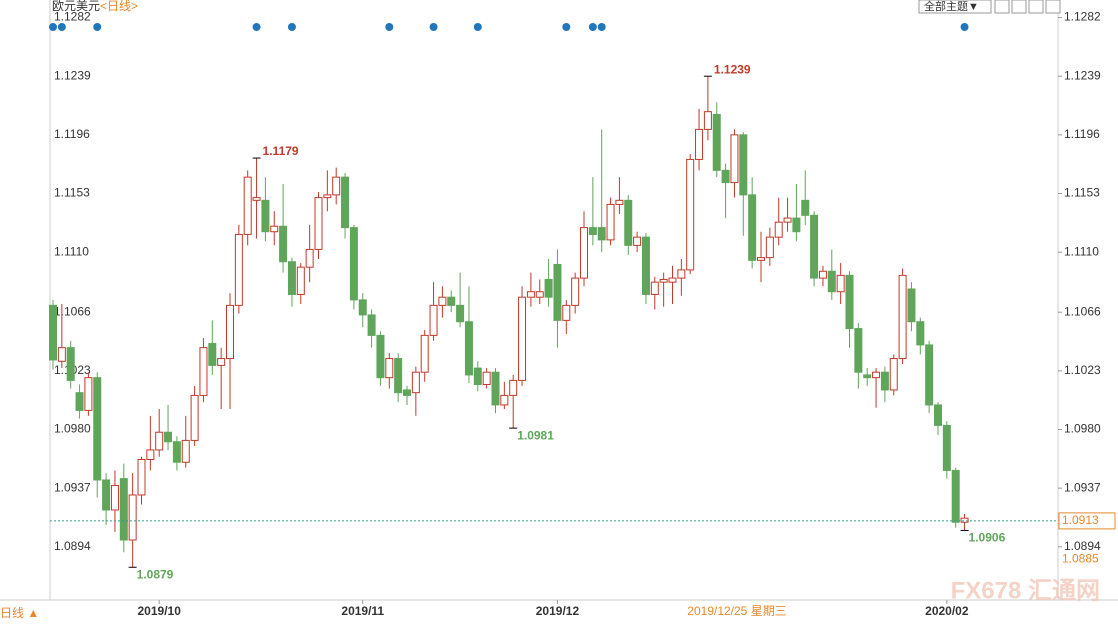  Describe the element at coordinates (1082, 134) in the screenshot. I see `y-tick-label-right: 1.1196` at that location.